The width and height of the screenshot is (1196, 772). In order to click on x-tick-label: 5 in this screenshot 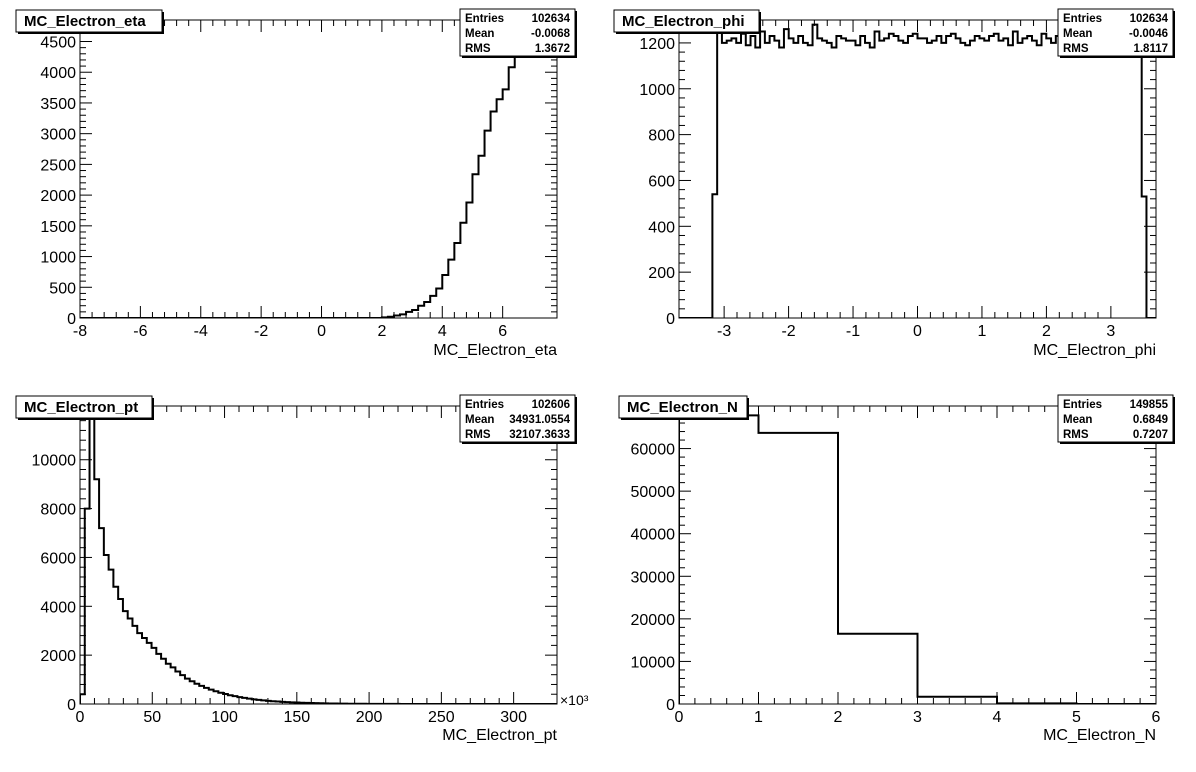, I will do `click(1076, 717)`.